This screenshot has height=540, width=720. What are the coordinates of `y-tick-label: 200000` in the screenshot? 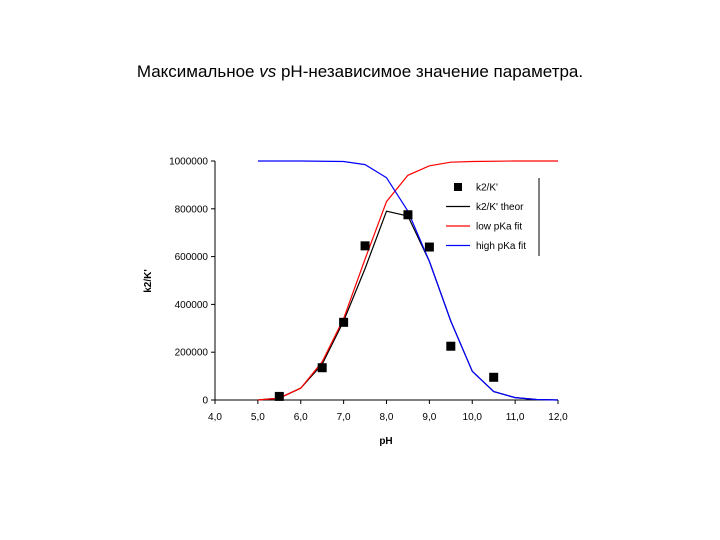 It's located at (192, 353).